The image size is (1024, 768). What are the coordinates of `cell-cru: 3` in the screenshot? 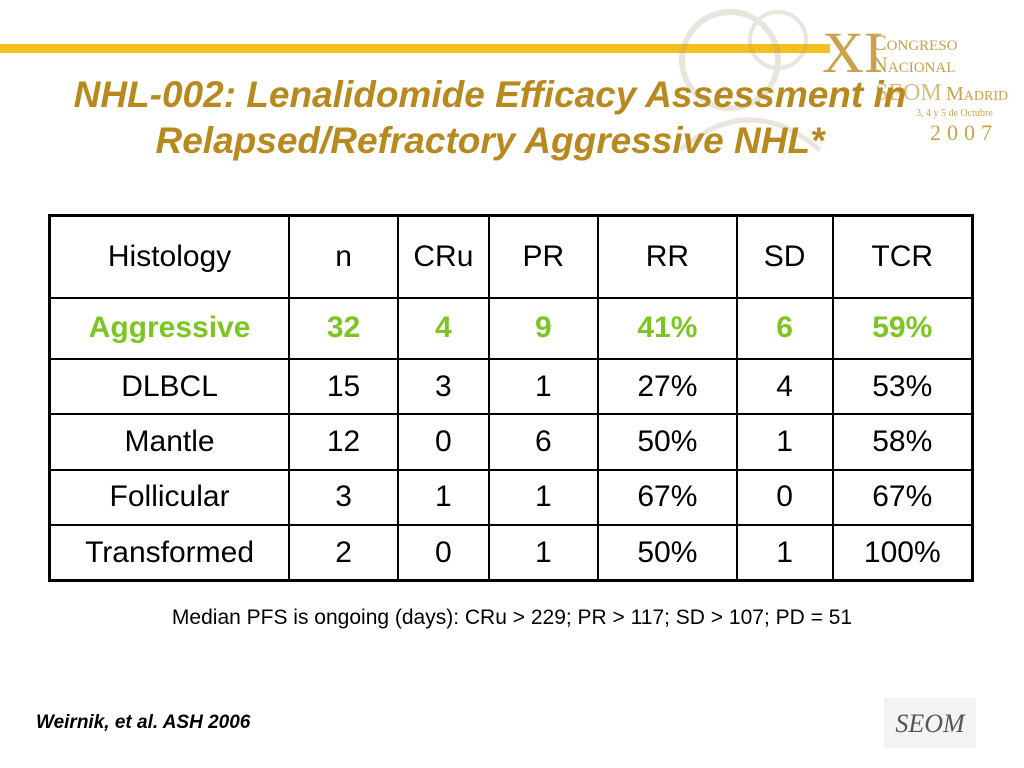 It's located at (443, 387).